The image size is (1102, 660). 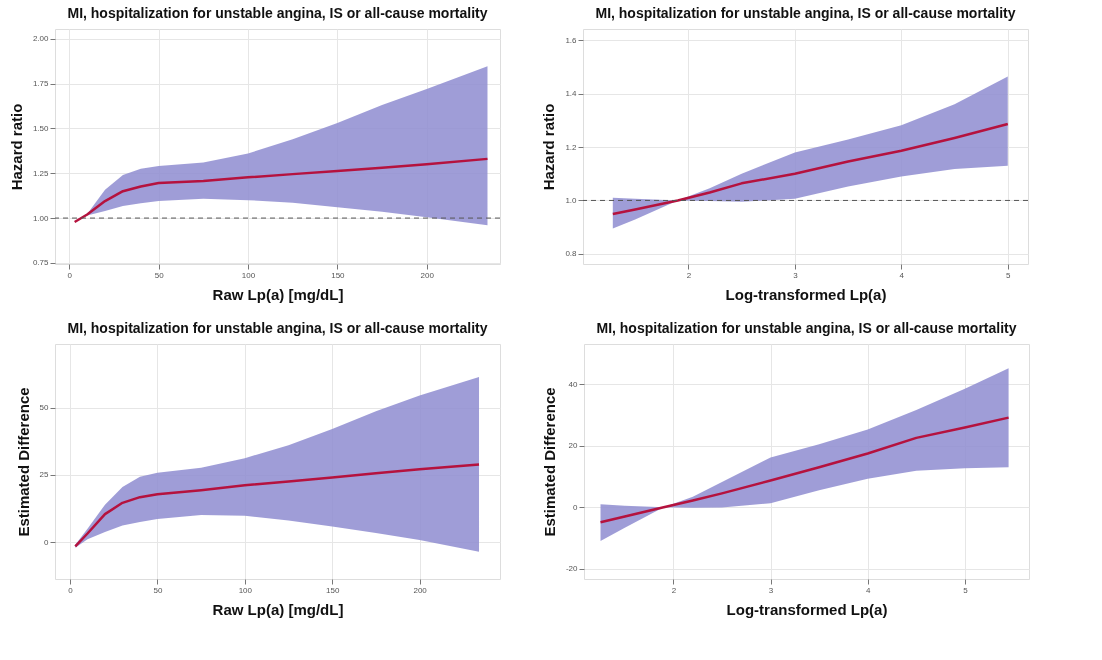 I want to click on y-tick-label: 1.2, so click(x=571, y=147).